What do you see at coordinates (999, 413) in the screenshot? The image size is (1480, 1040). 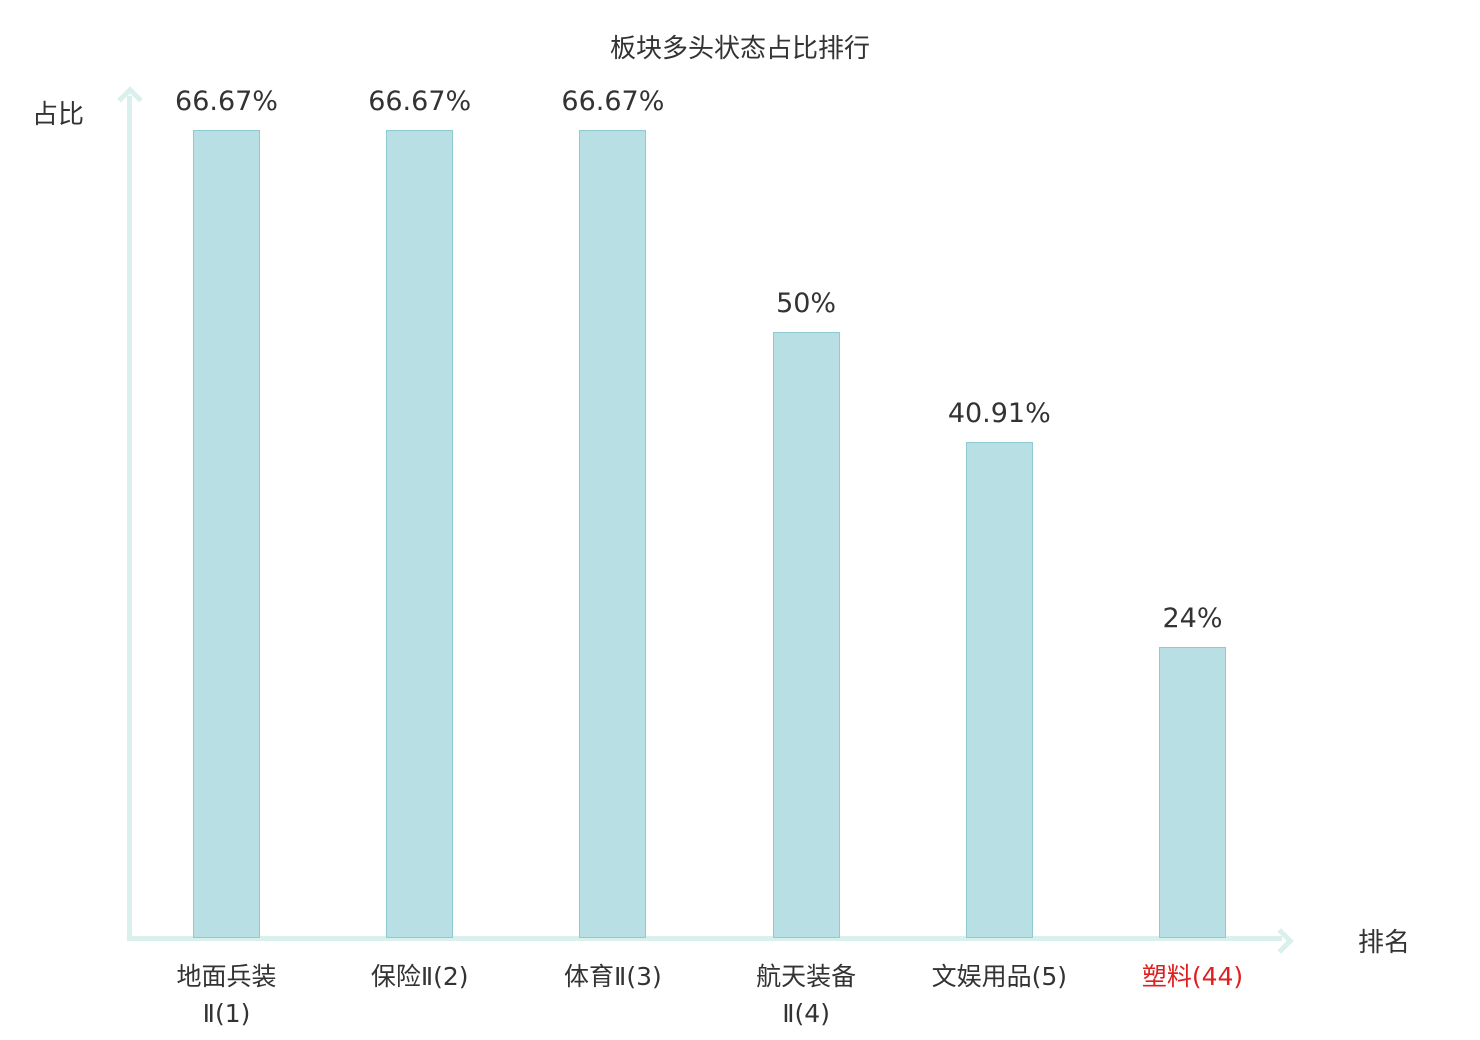 I see `bar-value-label: 40.91%` at bounding box center [999, 413].